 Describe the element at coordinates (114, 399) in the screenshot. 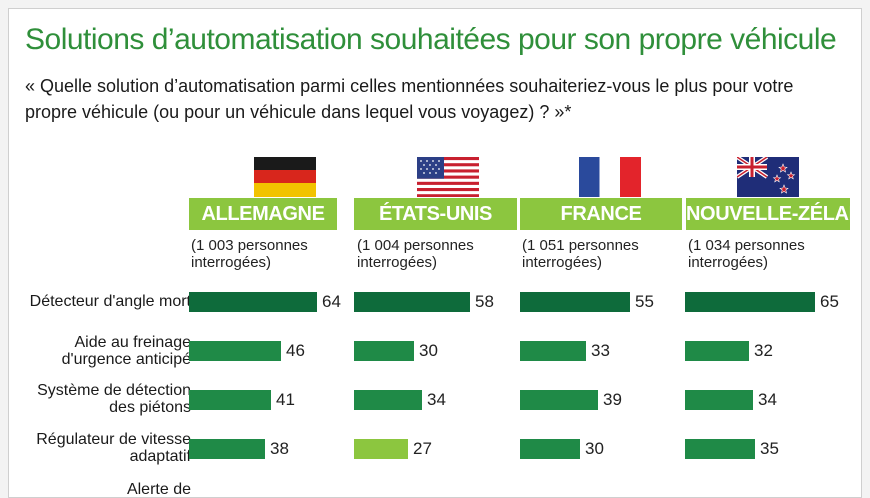

I see `category-label: Système de détection des piétons` at that location.